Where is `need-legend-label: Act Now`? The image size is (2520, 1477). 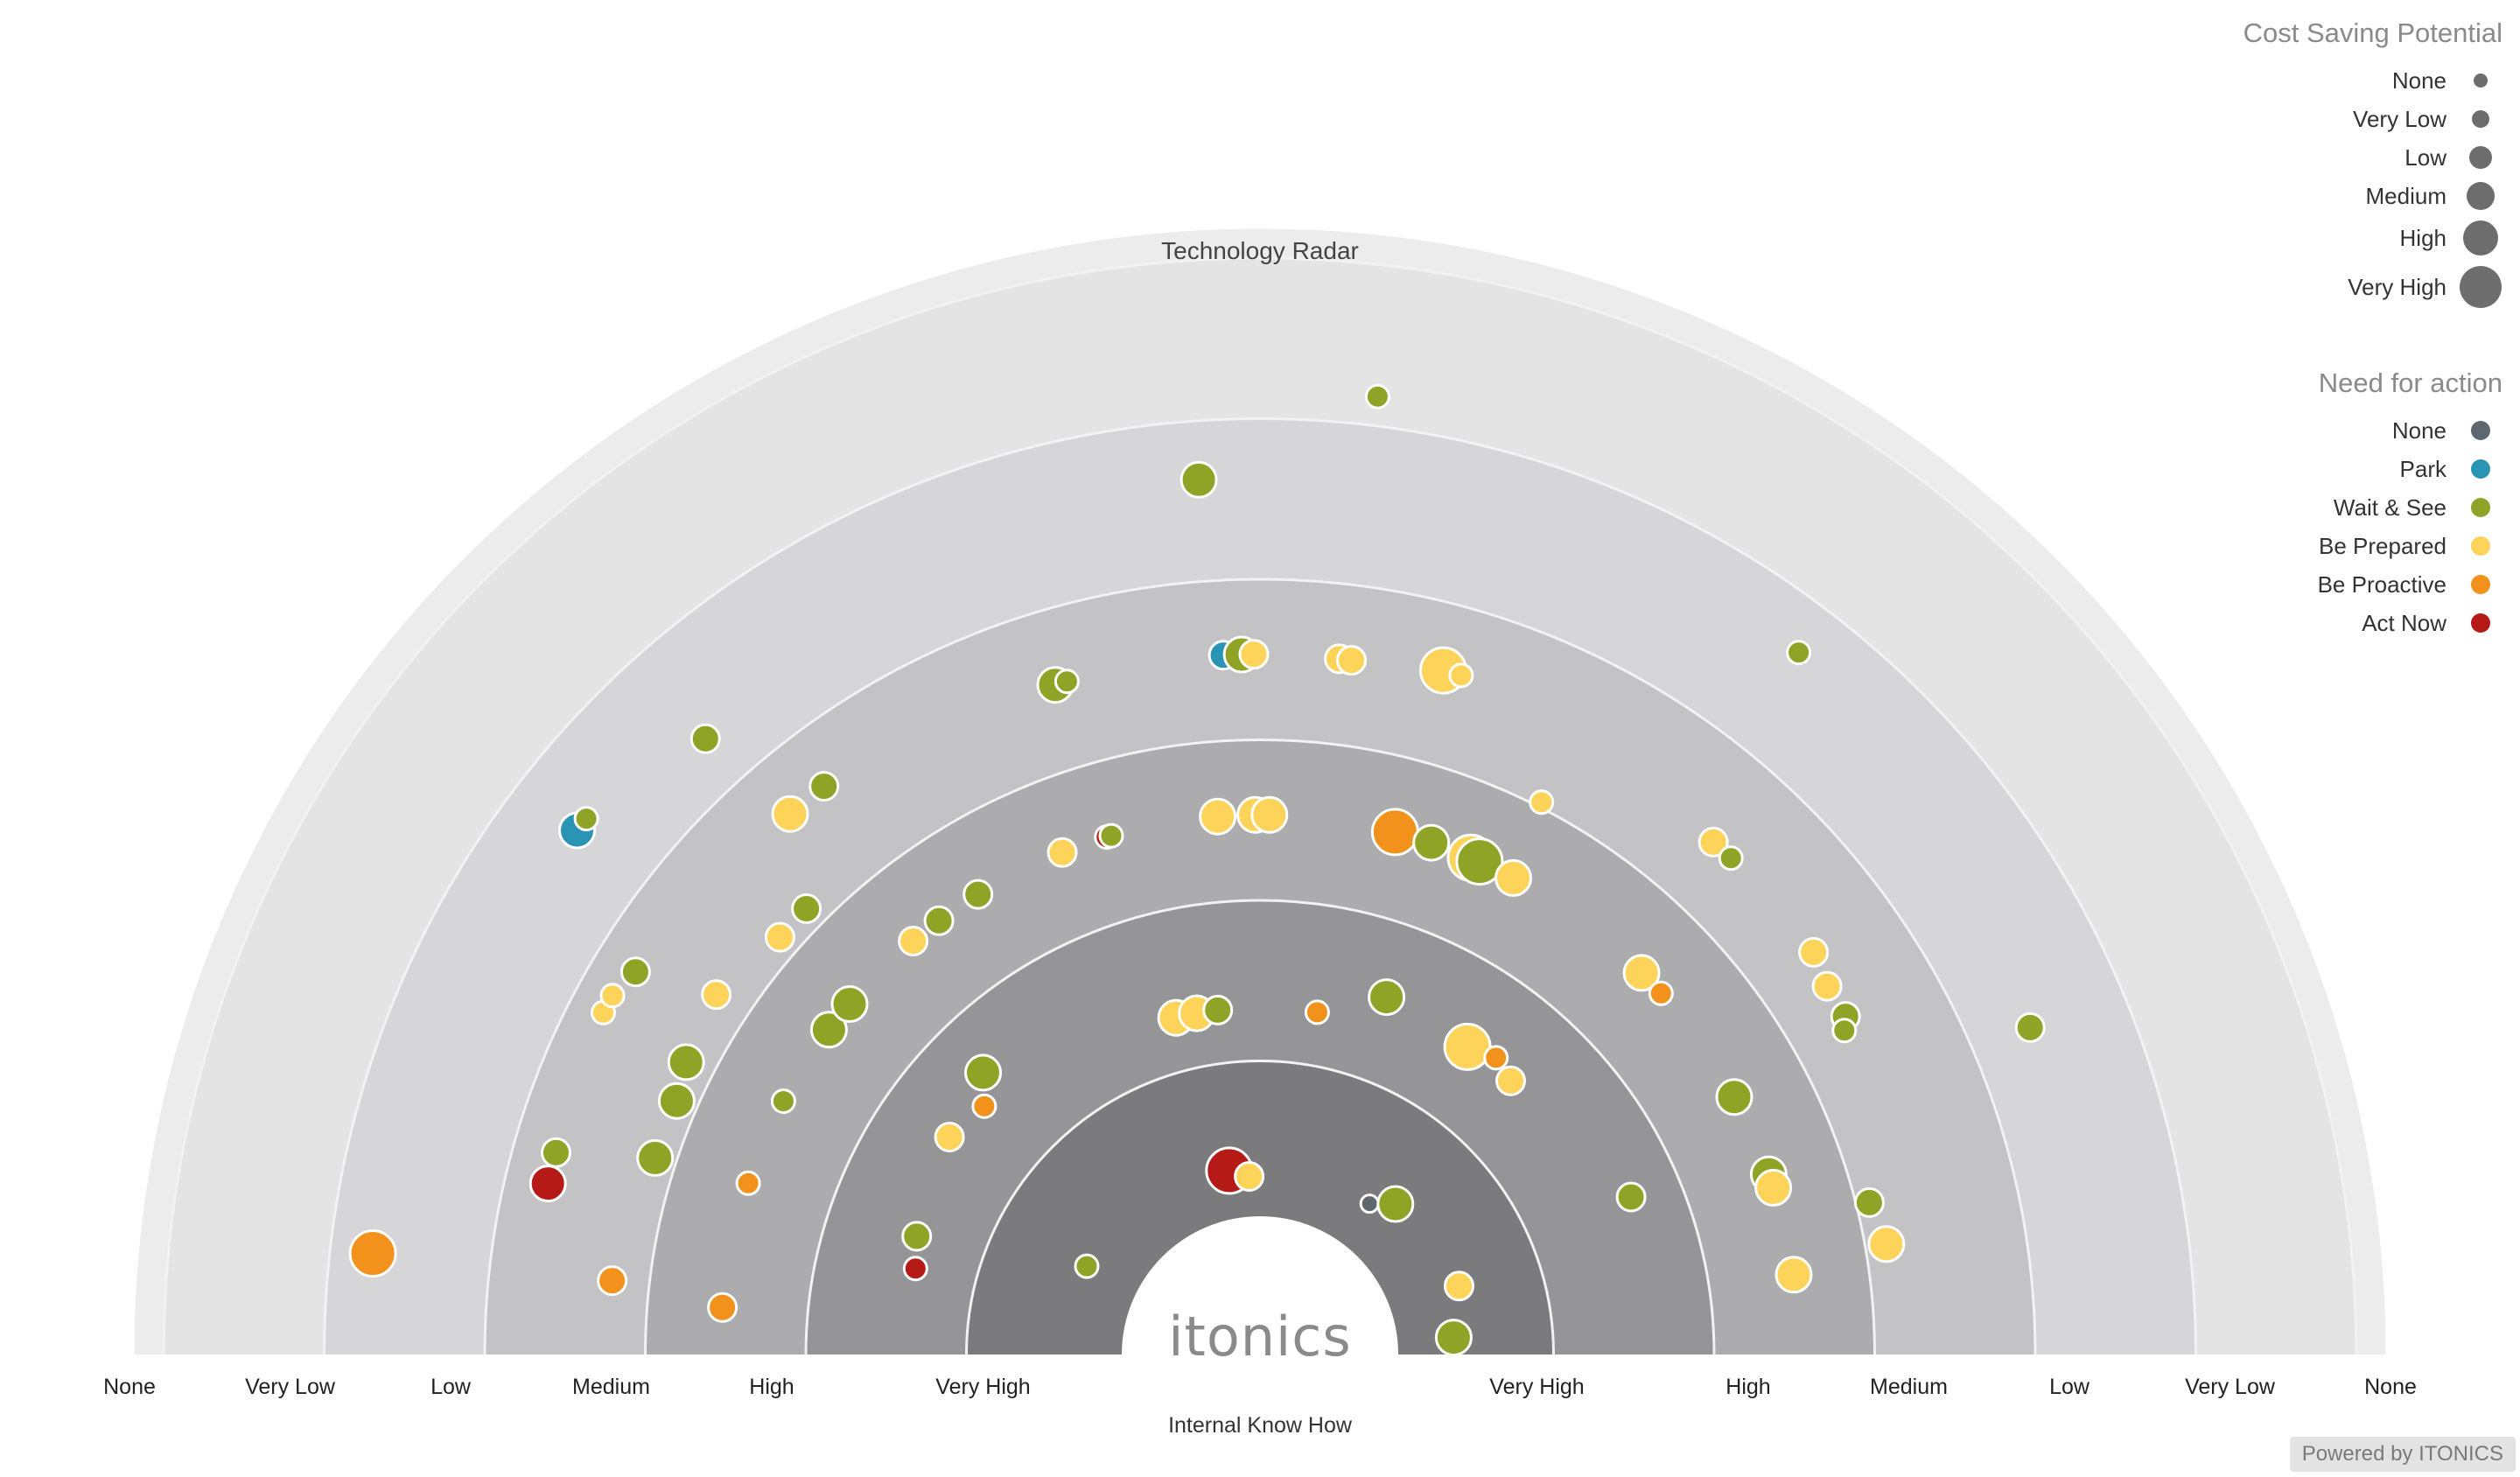
need-legend-label: Act Now is located at coordinates (2404, 622).